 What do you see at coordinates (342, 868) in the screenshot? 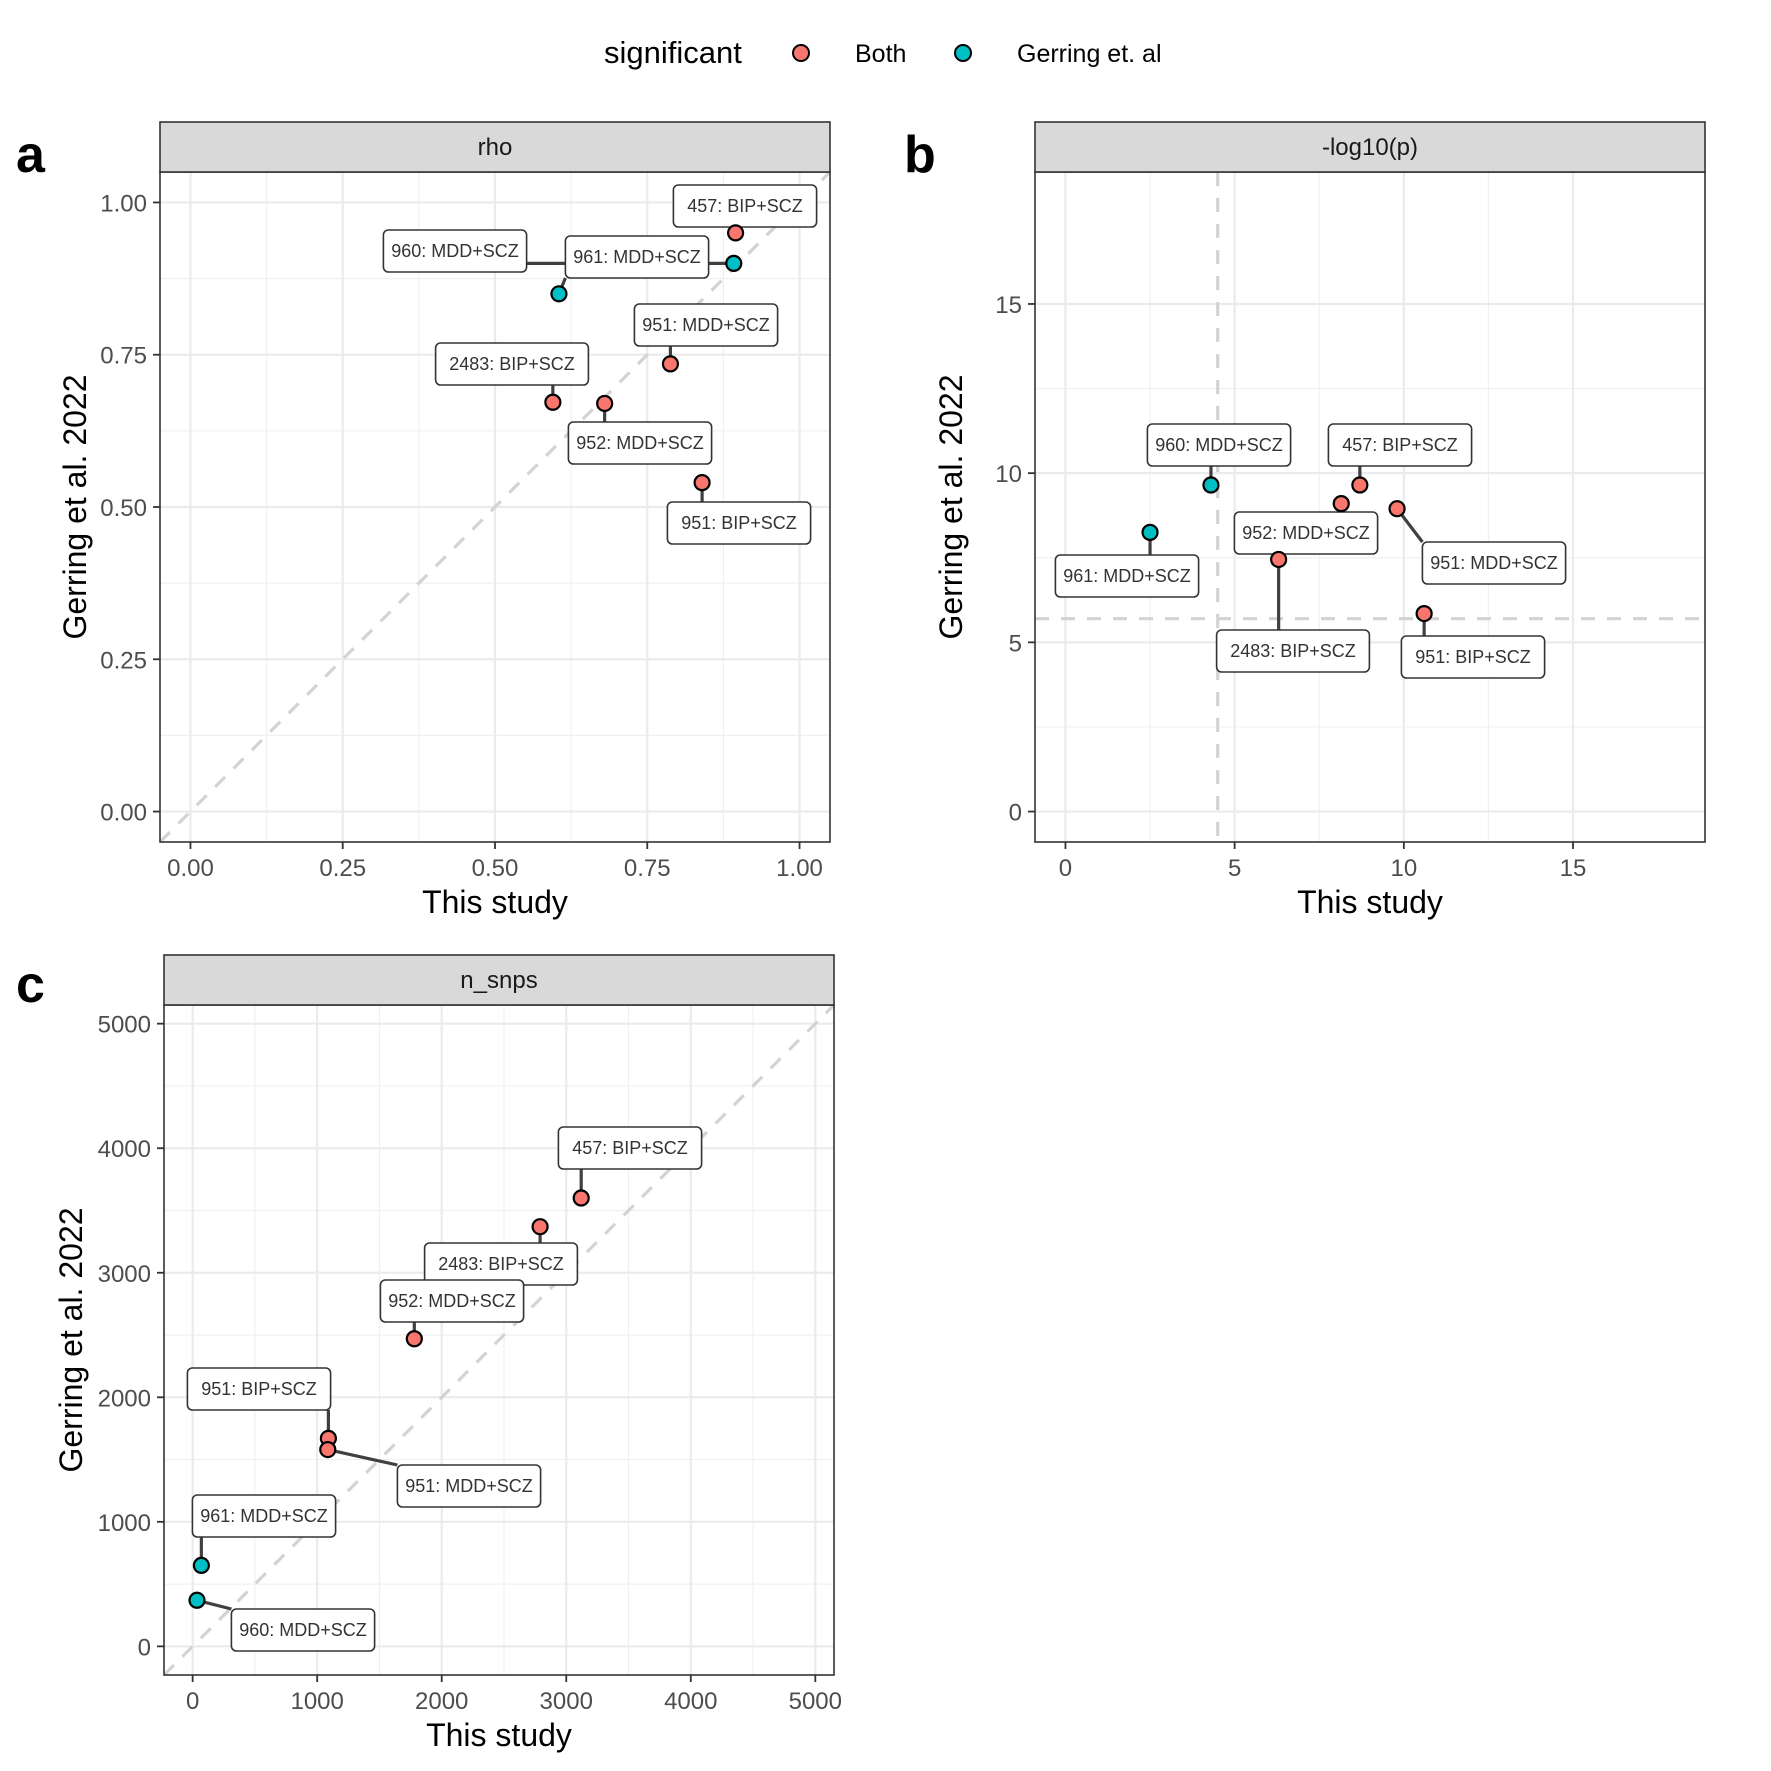
I see `x-tick-label: 0.25` at bounding box center [342, 868].